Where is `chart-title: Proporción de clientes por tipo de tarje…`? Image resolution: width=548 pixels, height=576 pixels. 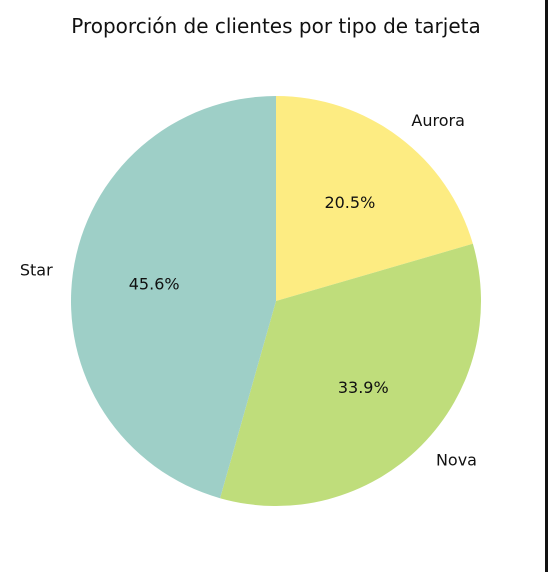 chart-title: Proporción de clientes por tipo de tarje… is located at coordinates (275, 26).